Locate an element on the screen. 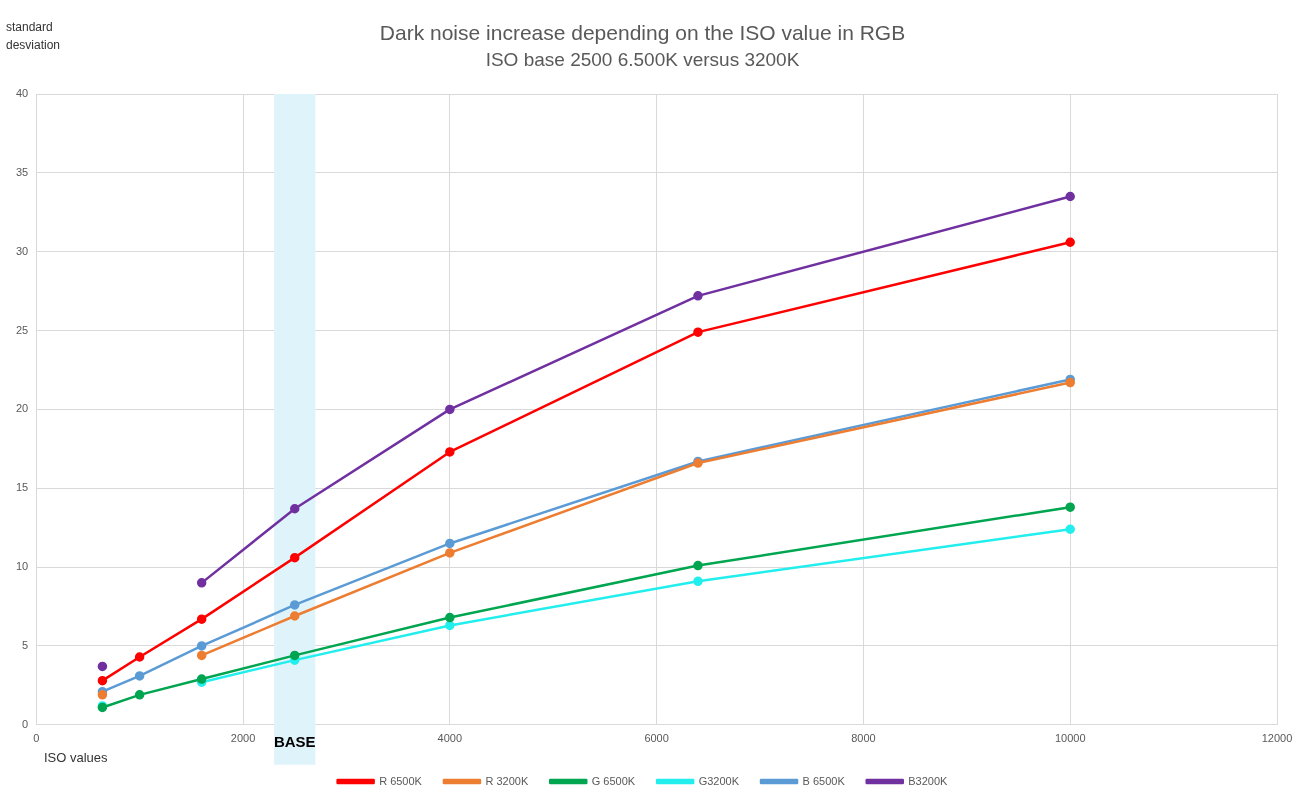  y-tick-label: 15 is located at coordinates (22, 487).